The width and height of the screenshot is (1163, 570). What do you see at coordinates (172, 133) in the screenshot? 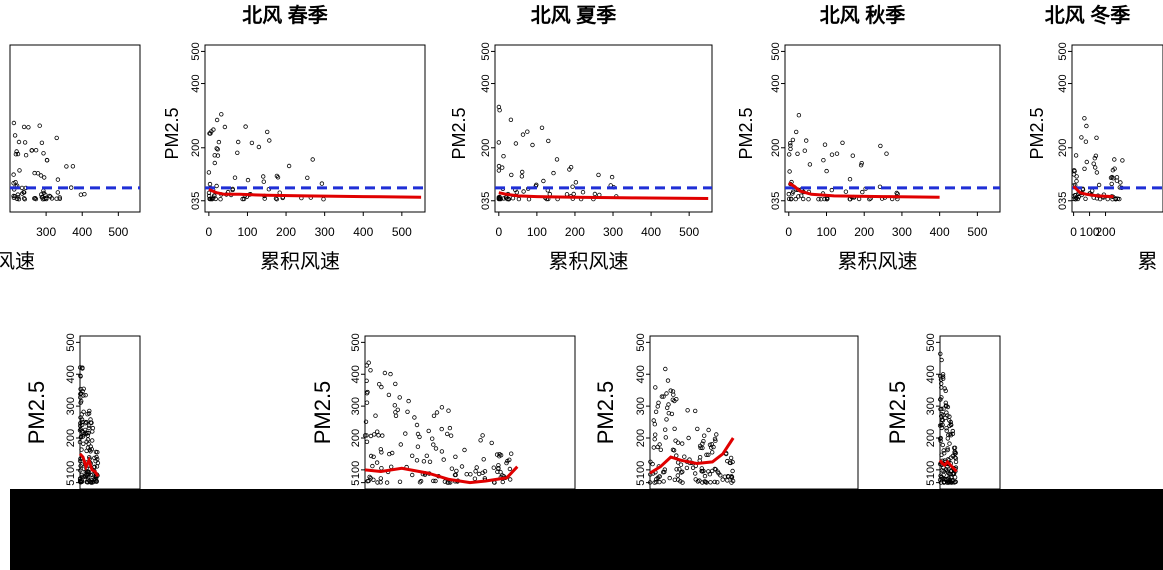
I see `top-2-y-axis-label: PM2.5` at bounding box center [172, 133].